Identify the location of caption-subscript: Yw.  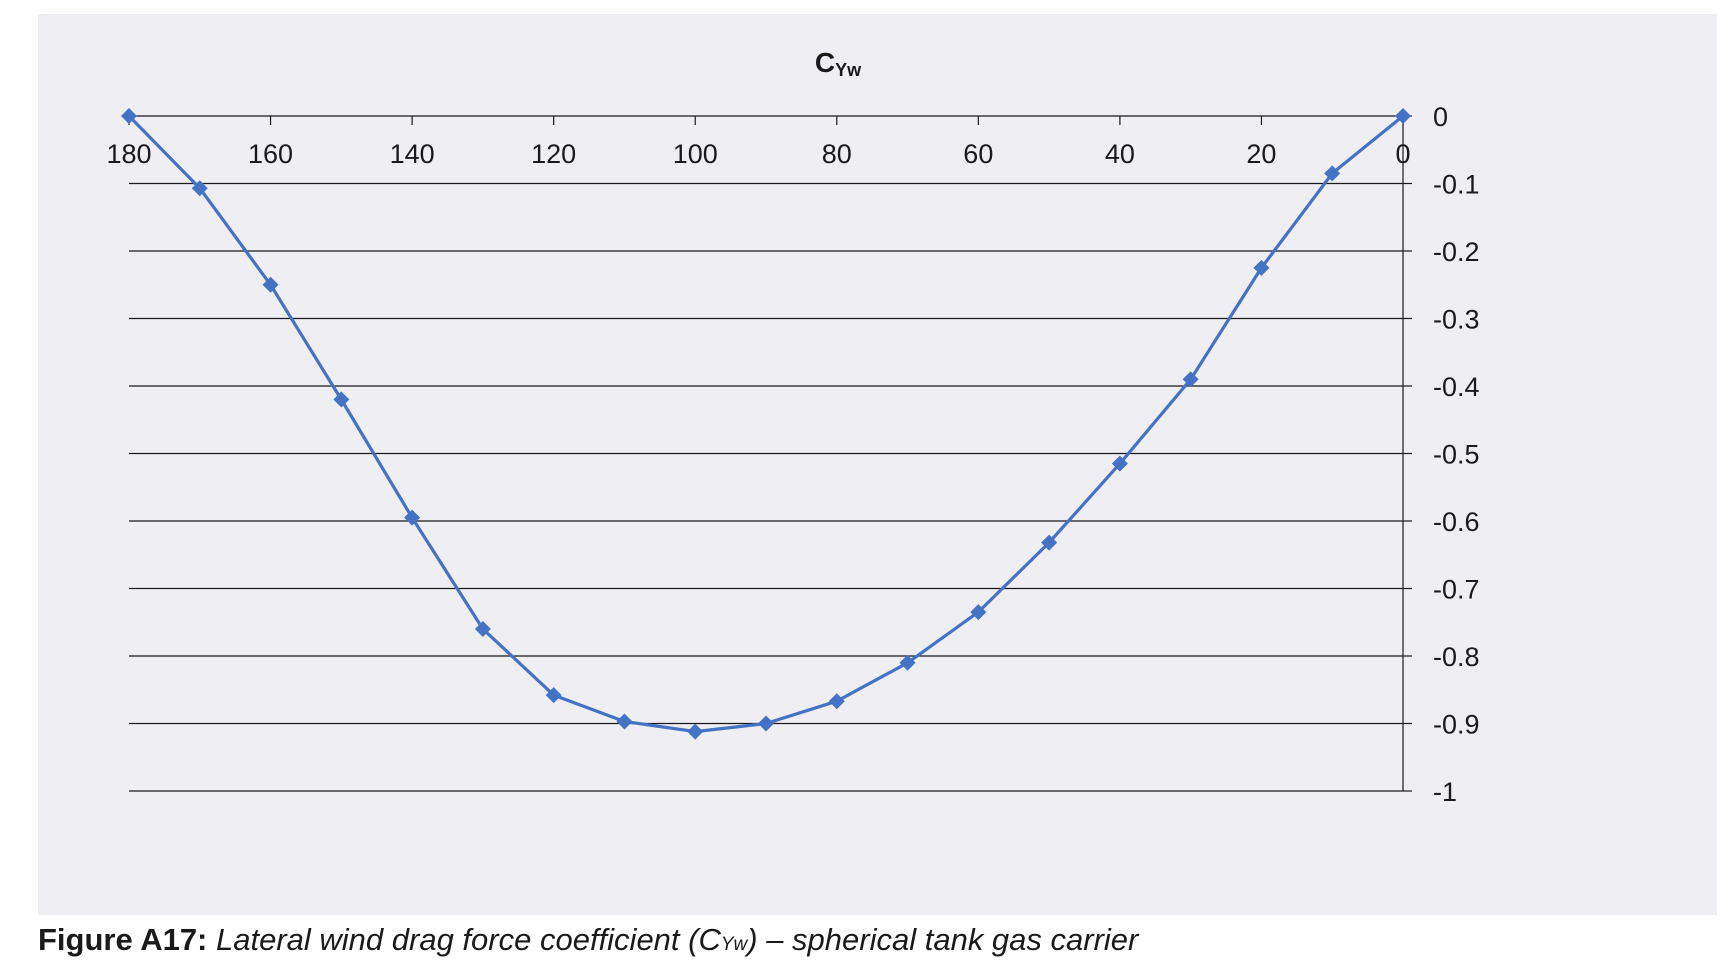
(734, 944).